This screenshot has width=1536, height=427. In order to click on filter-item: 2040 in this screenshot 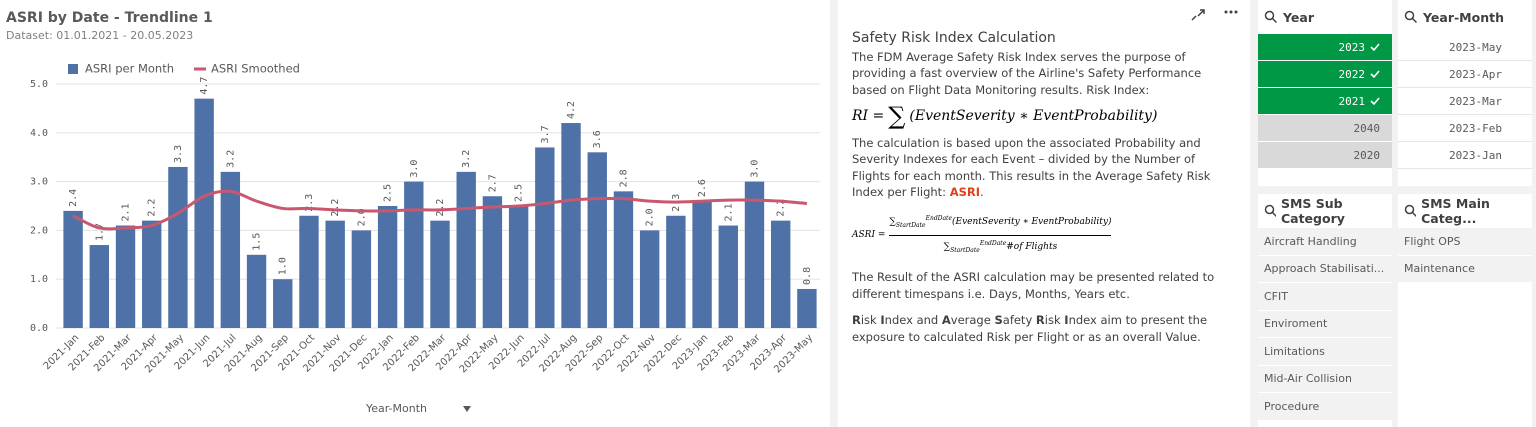, I will do `click(1325, 128)`.